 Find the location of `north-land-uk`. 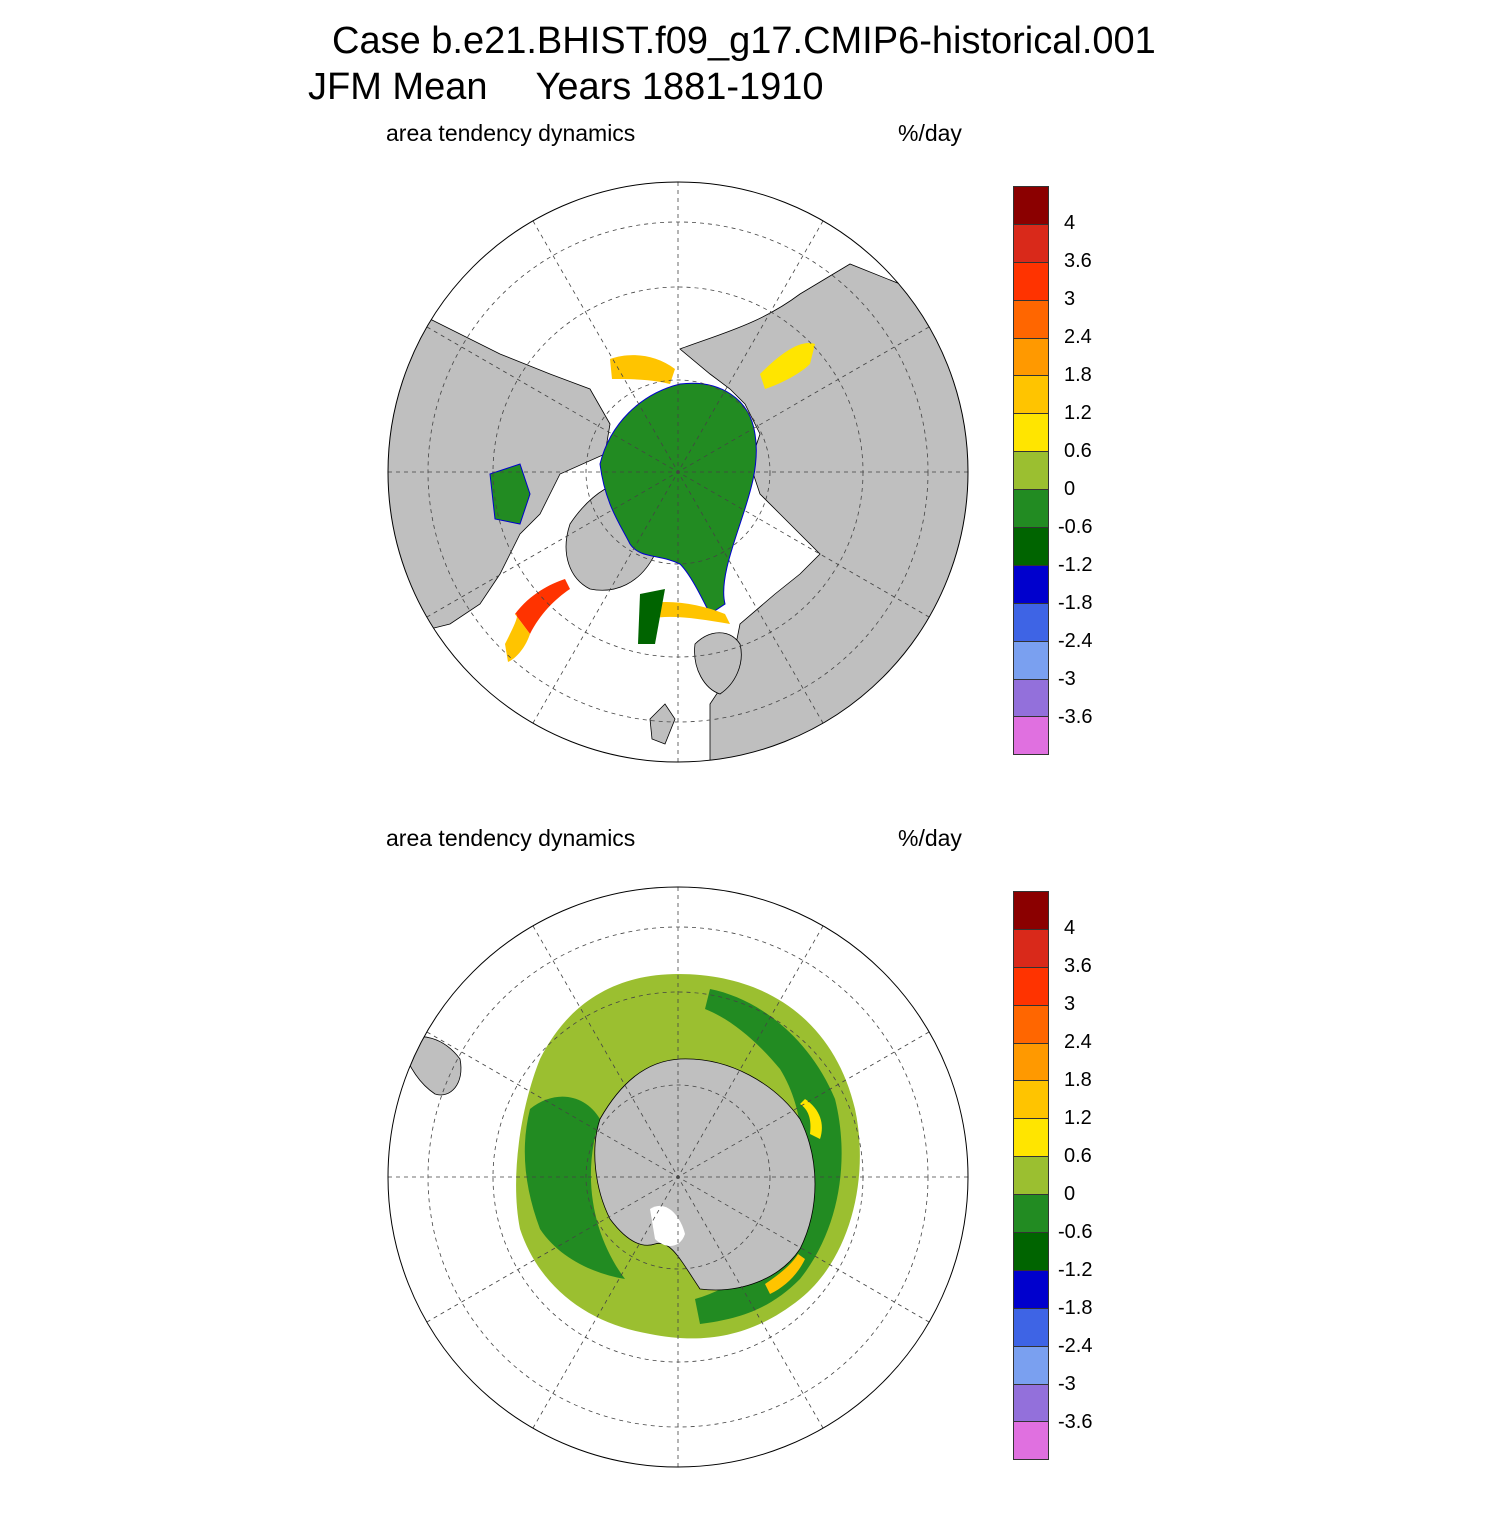

north-land-uk is located at coordinates (662, 724).